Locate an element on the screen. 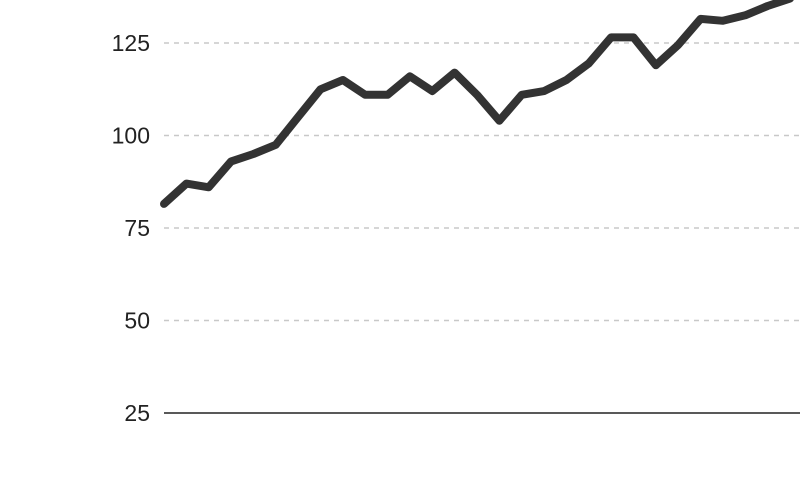  y-tick-label-125: 125 is located at coordinates (131, 43).